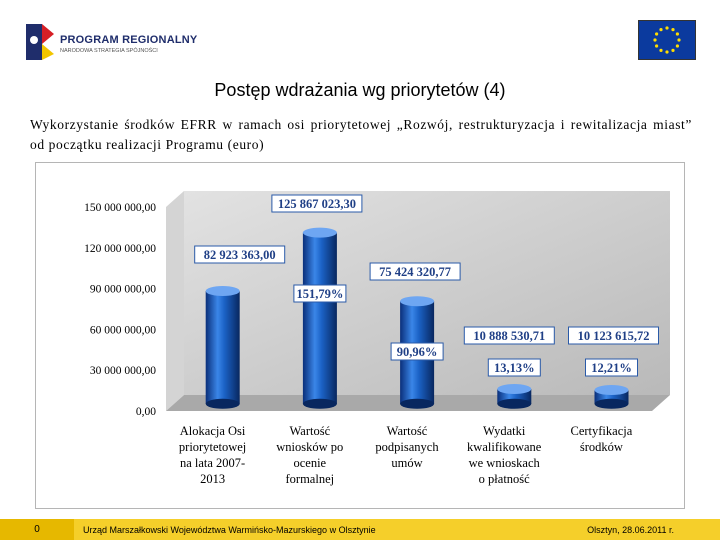 The height and width of the screenshot is (540, 720). I want to click on y-tick-label: 60 000 000,00, so click(123, 330).